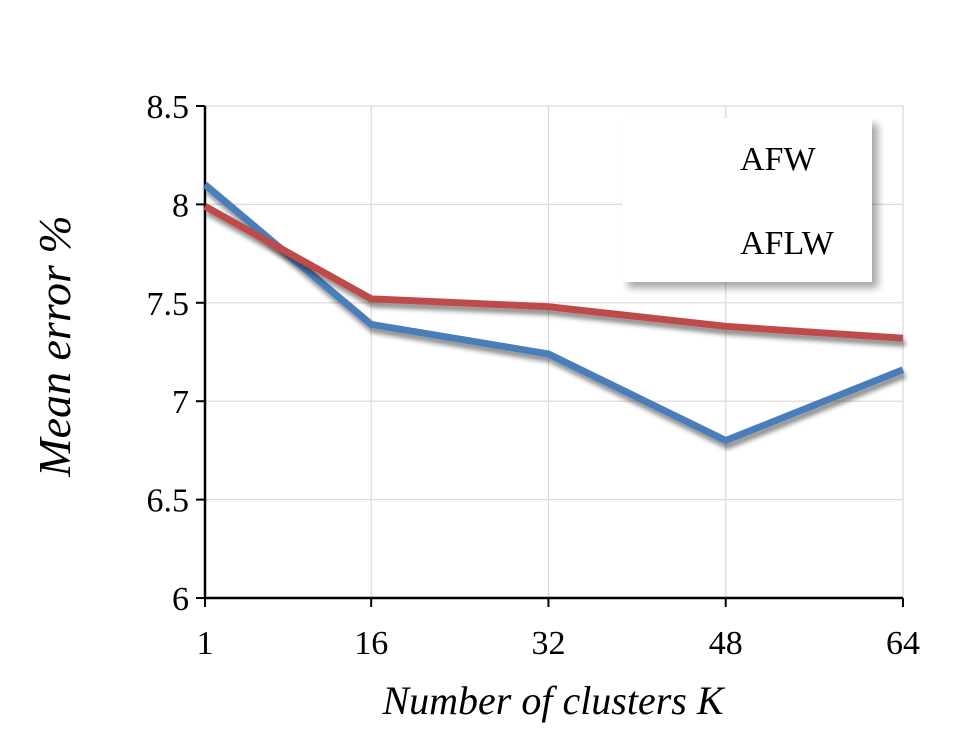 This screenshot has height=749, width=957. What do you see at coordinates (54, 346) in the screenshot?
I see `y-axis-title: Mean error %` at bounding box center [54, 346].